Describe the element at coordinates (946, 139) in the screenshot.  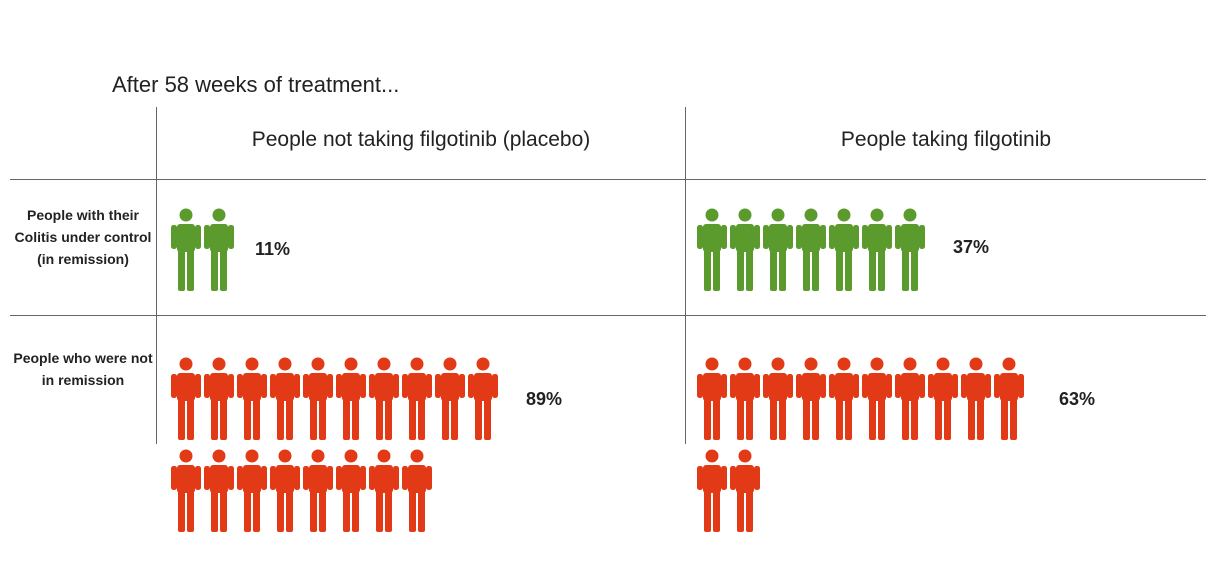
I see `column-header-filgotinib: People taking filgotinib` at that location.